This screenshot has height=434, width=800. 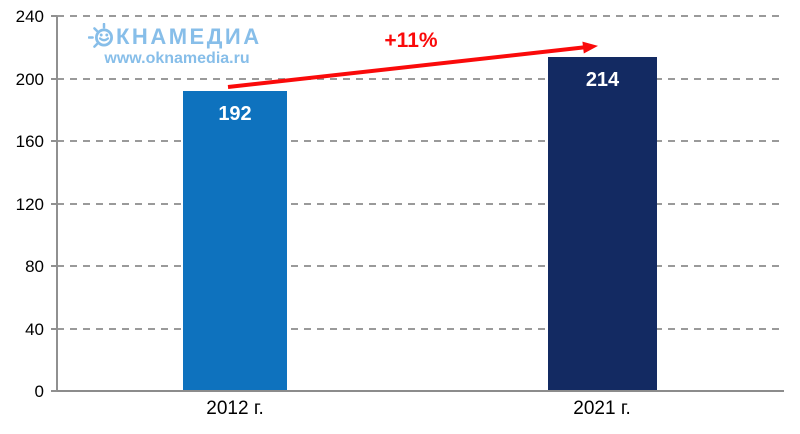 What do you see at coordinates (411, 40) in the screenshot?
I see `growth-annotation: +11%` at bounding box center [411, 40].